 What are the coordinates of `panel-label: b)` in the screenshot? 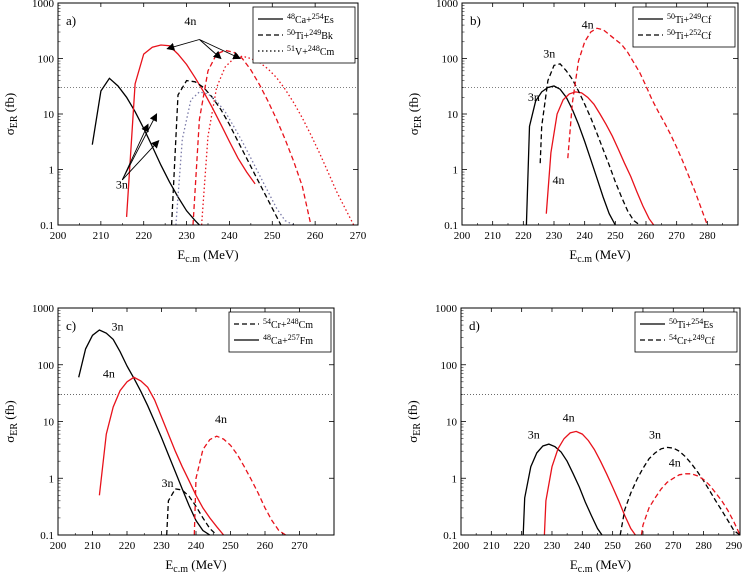 It's located at (475, 20).